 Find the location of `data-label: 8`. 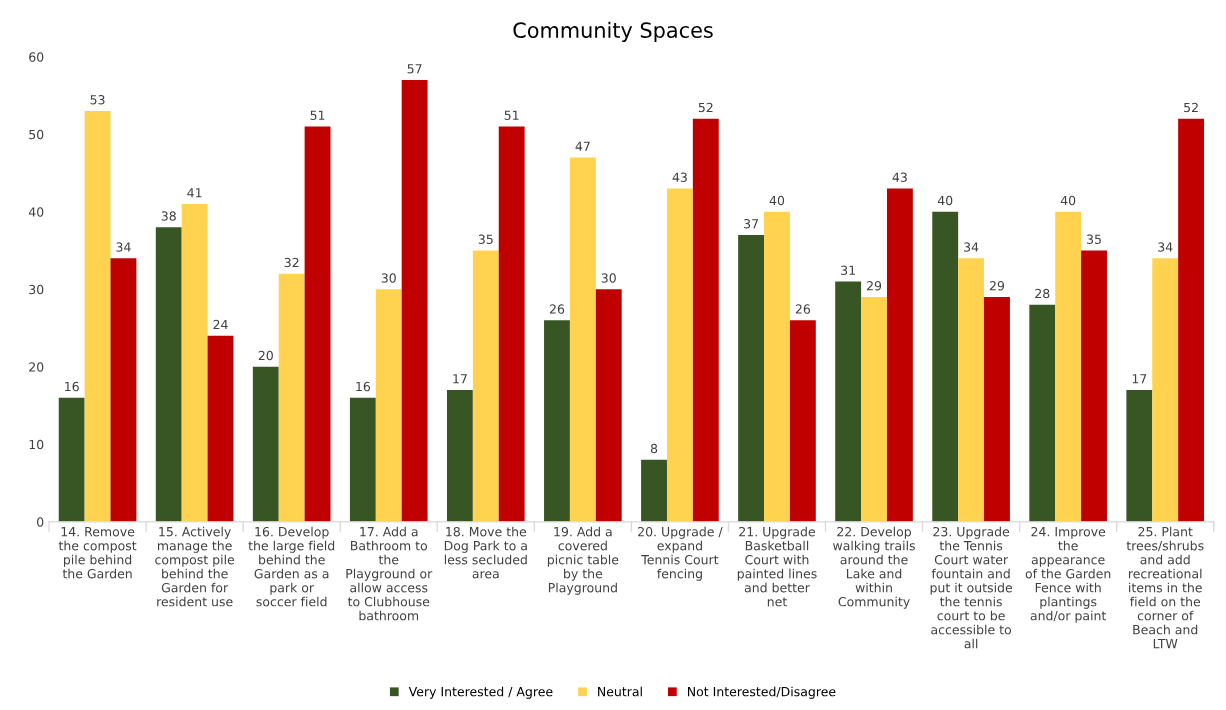

data-label: 8 is located at coordinates (654, 448).